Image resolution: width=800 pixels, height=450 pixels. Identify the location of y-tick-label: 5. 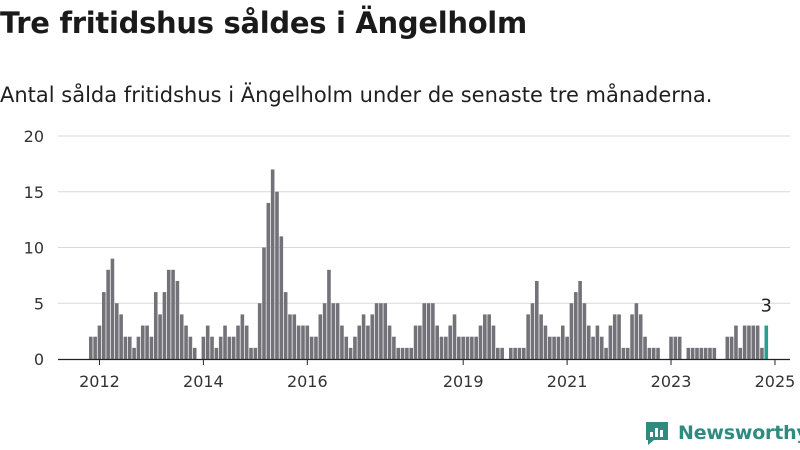
(39, 303).